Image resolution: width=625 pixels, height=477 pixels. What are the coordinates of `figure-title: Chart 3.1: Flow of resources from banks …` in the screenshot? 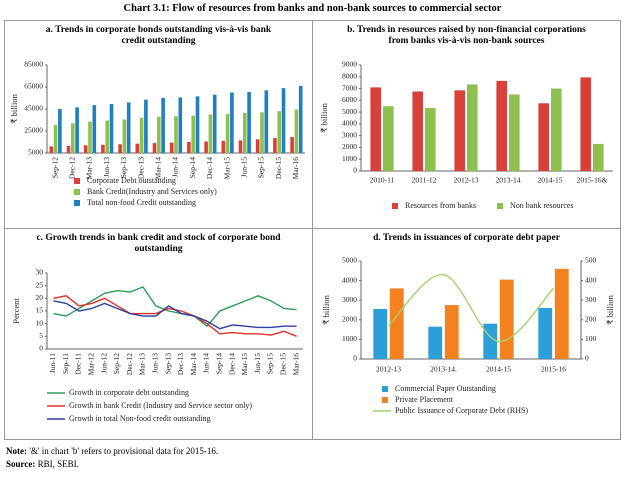 It's located at (312, 8).